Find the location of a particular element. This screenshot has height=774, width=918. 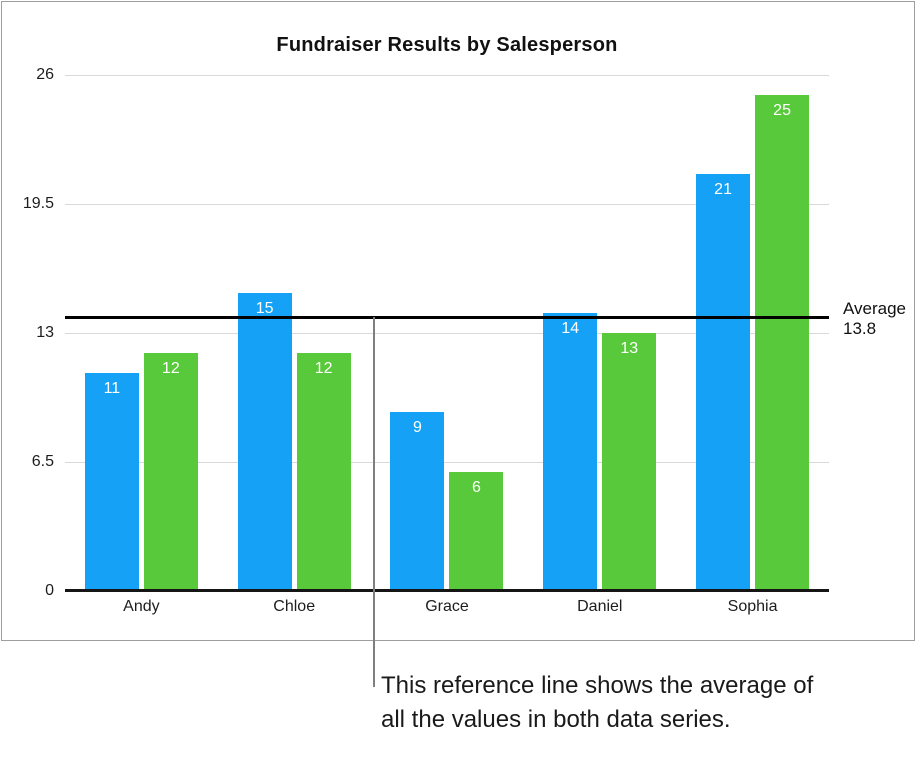

bar-group-daniel: 14 13 is located at coordinates (599, 452).